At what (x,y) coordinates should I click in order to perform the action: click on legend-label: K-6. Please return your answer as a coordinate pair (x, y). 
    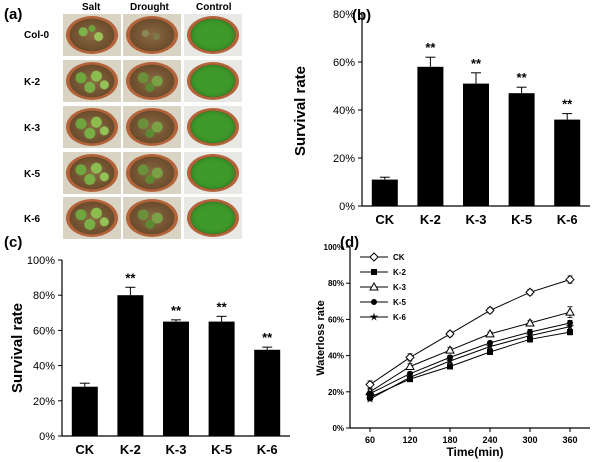
    Looking at the image, I should click on (399, 317).